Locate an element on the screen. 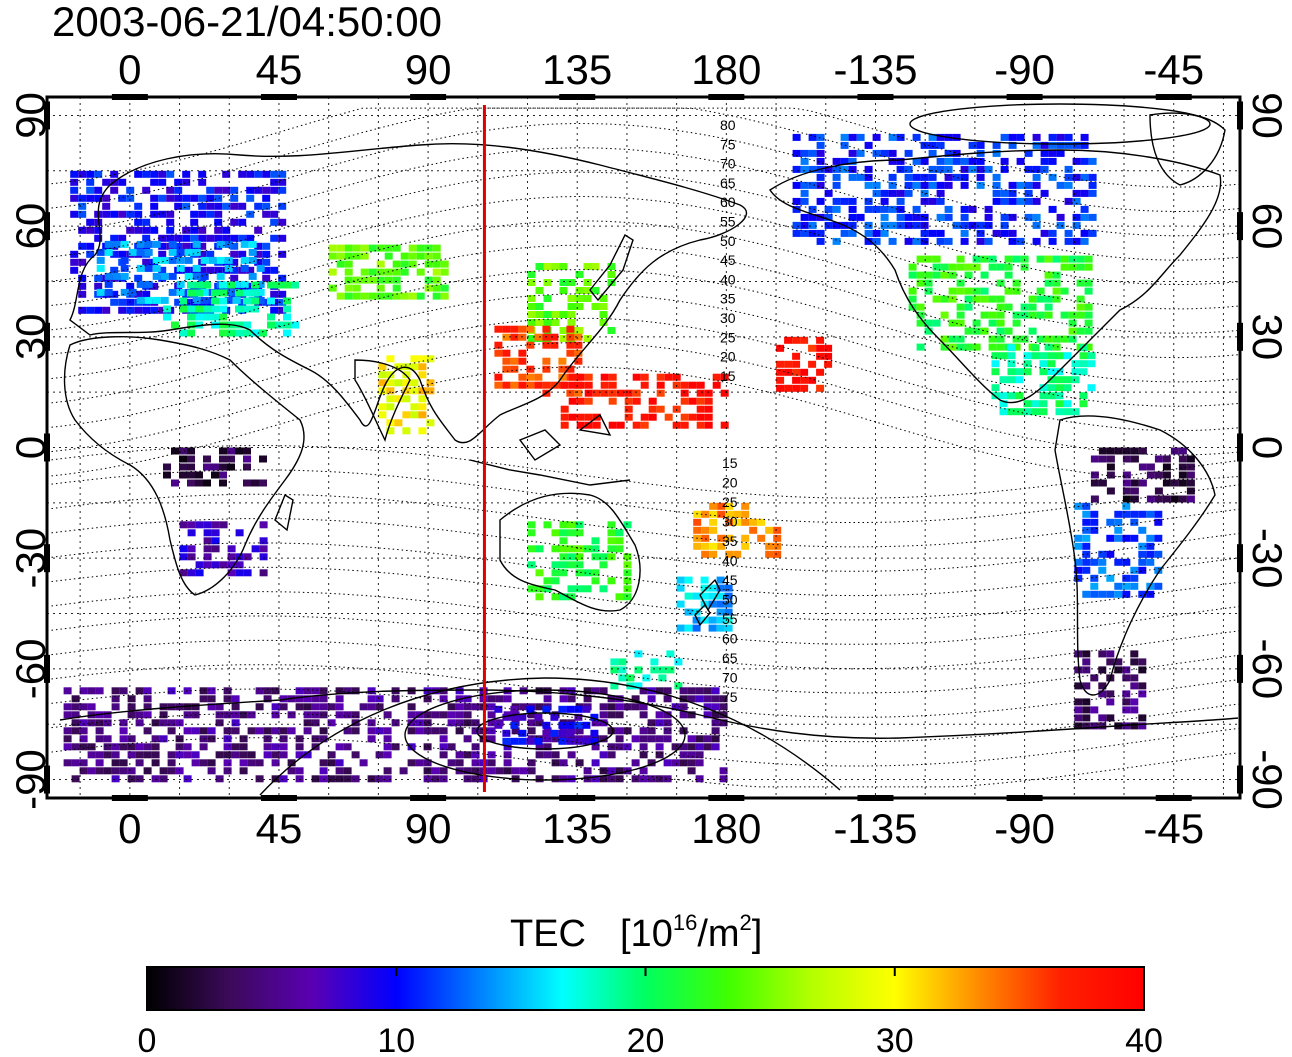  lon-tick-mark-bottom is located at coordinates (129, 798).